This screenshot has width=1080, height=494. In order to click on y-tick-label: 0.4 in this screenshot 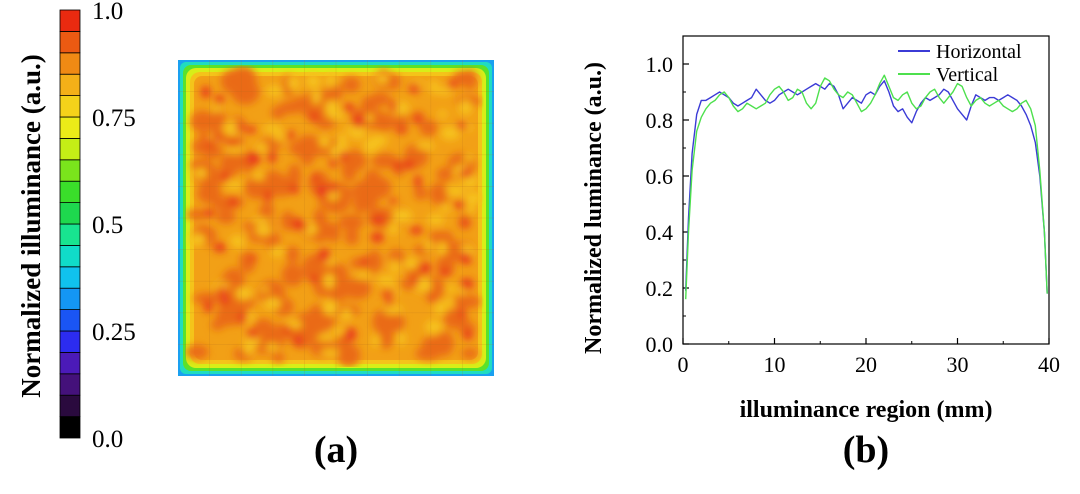, I will do `click(660, 232)`.